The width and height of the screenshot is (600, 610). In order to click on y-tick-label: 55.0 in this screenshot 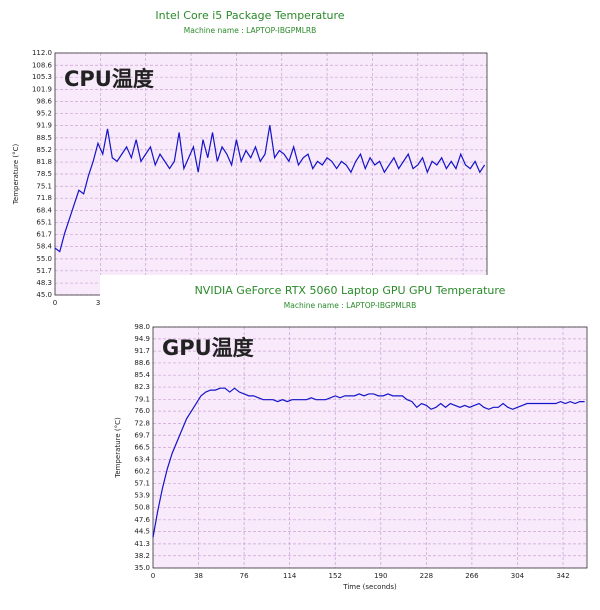, I will do `click(44, 259)`.